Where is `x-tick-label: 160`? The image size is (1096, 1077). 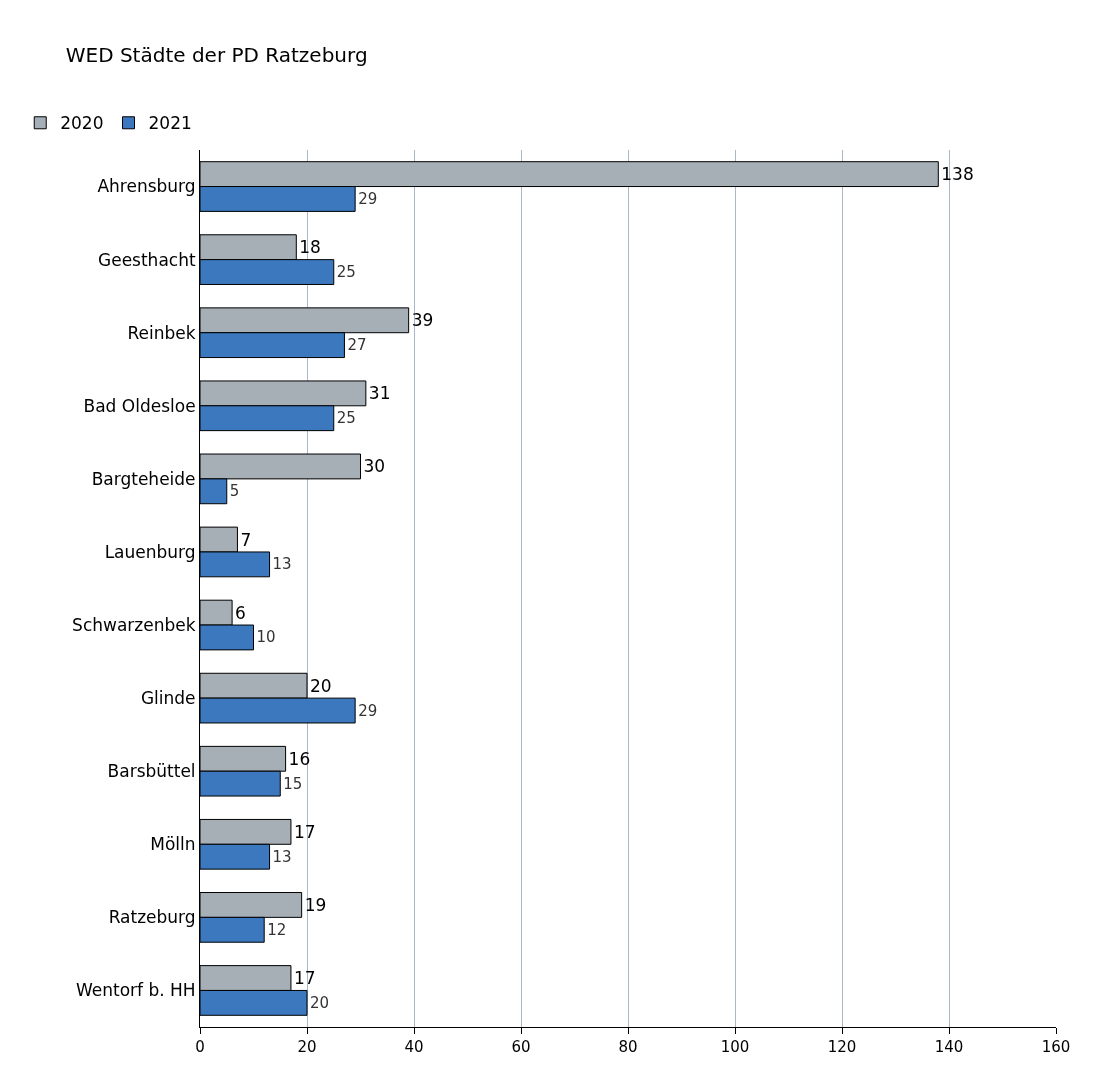 x-tick-label: 160 is located at coordinates (1056, 1047).